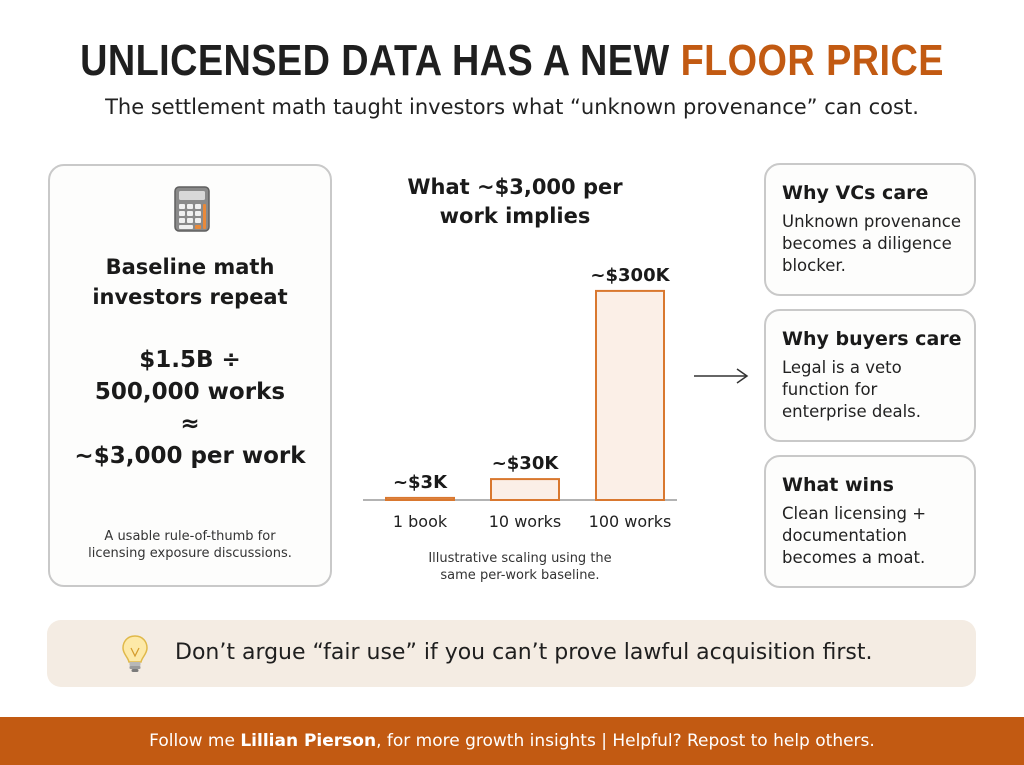  What do you see at coordinates (190, 408) in the screenshot?
I see `baseline-formula: $1.5B ÷ 500,000 works ≈ ~$3,000 per work` at bounding box center [190, 408].